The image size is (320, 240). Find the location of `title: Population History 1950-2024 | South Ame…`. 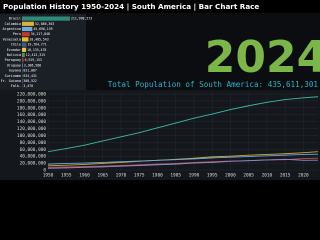

title: Population History 1950-2024 | South Ame… is located at coordinates (131, 7).